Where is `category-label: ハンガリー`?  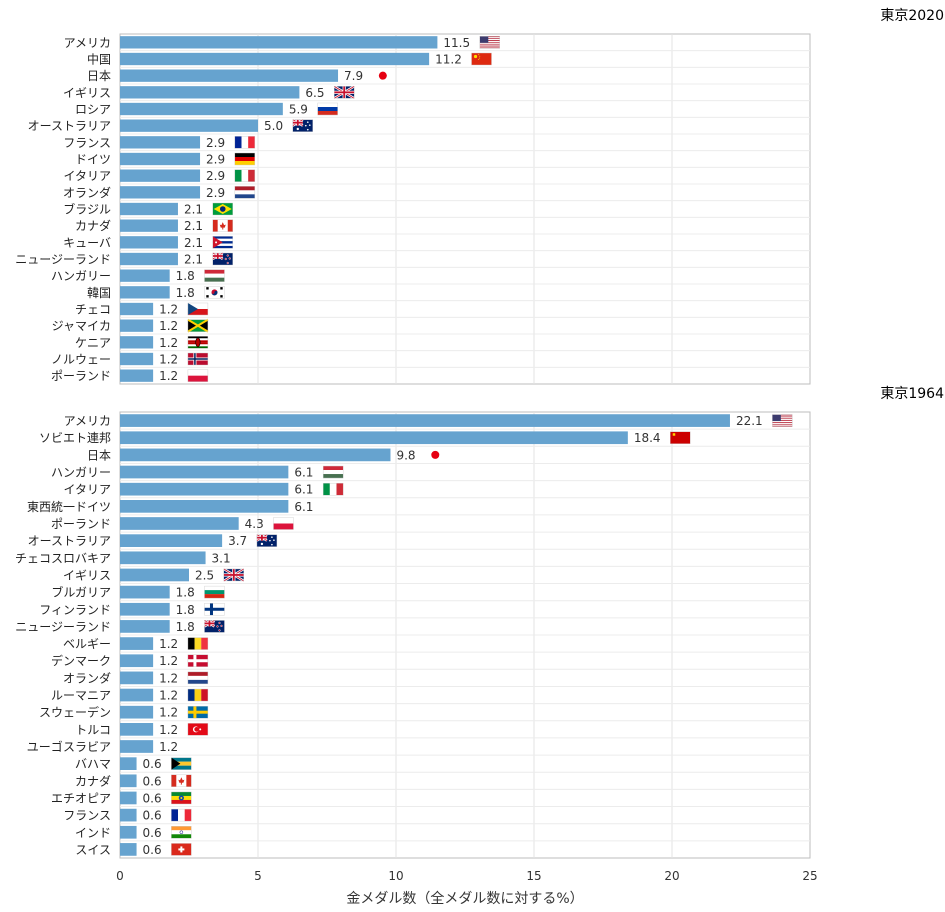 category-label: ハンガリー is located at coordinates (81, 276).